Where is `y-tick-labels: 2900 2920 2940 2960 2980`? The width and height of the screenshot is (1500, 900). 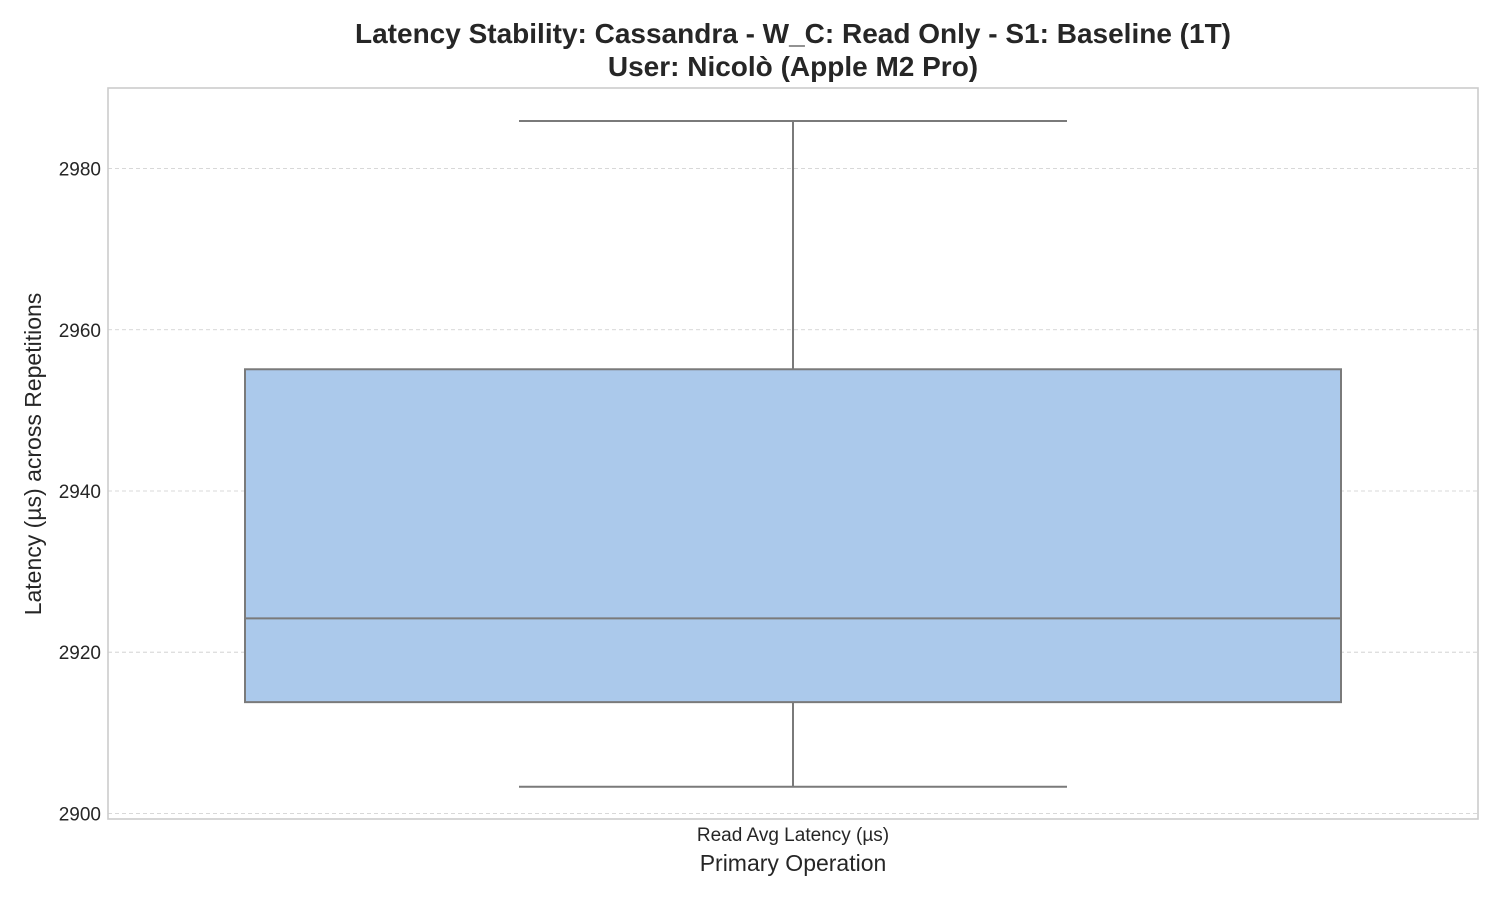 y-tick-labels: 2900 2920 2940 2960 2980 is located at coordinates (80, 493).